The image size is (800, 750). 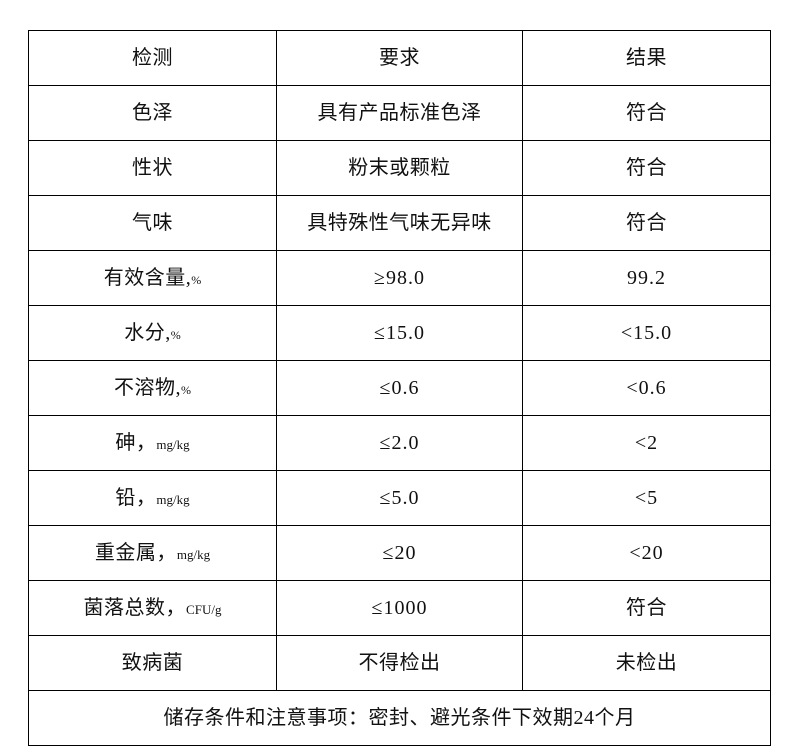 I want to click on table-row: 不溶物,% ≤0.6 <0.6, so click(x=399, y=388).